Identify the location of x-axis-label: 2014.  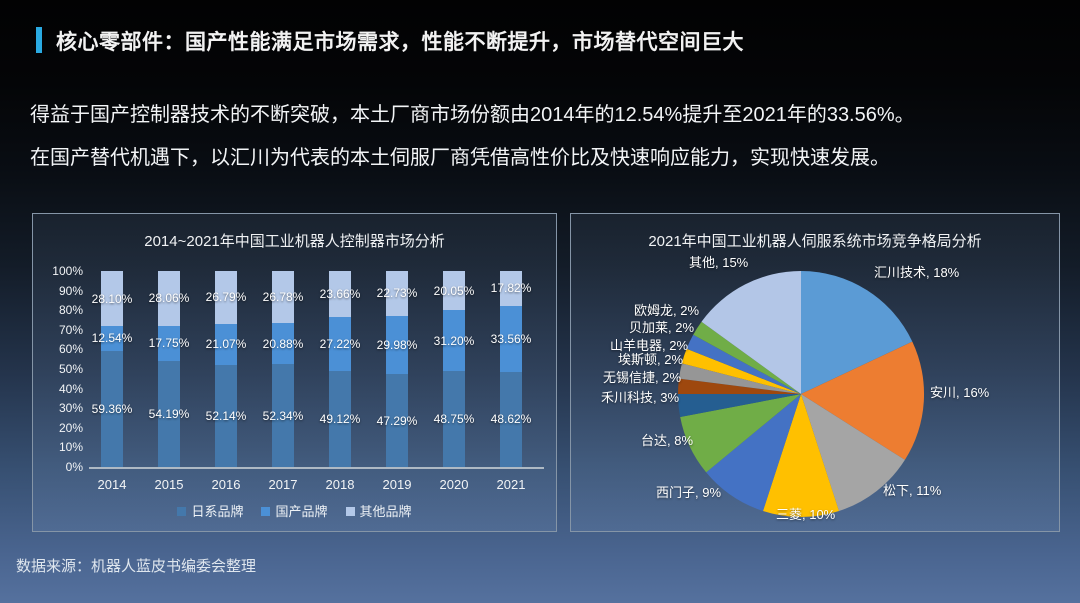
(112, 484).